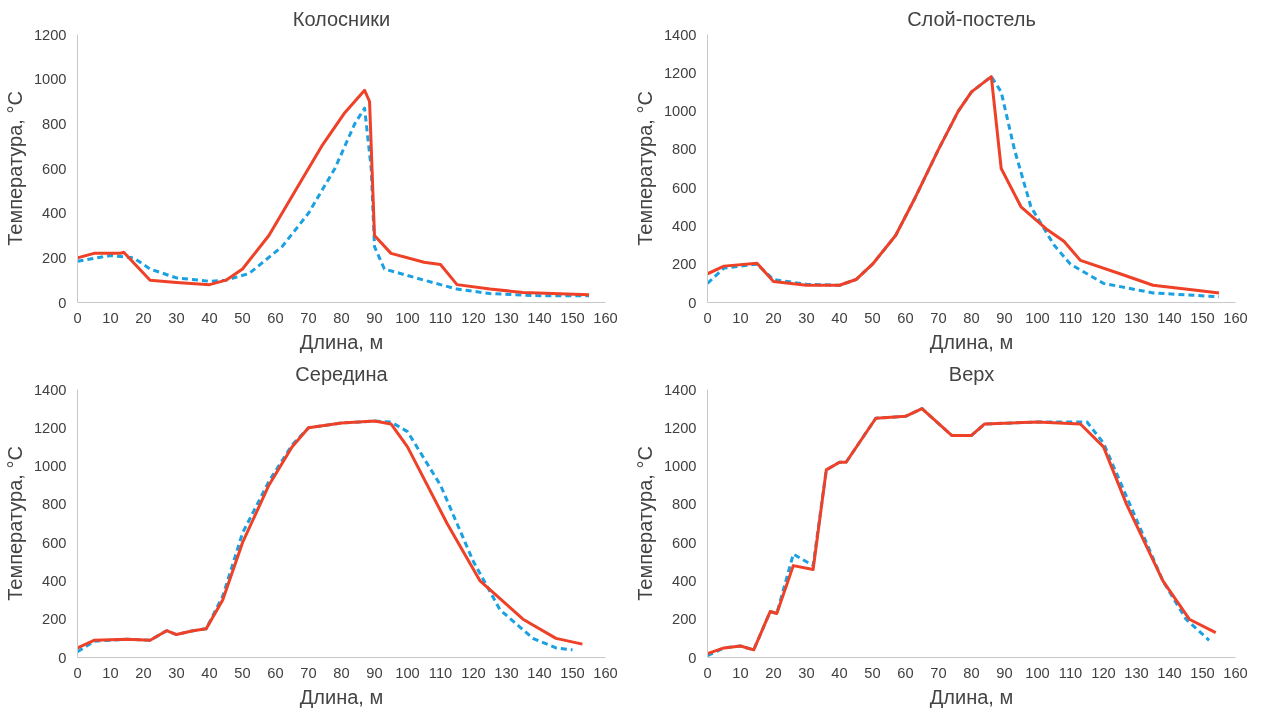 The image size is (1274, 723). Describe the element at coordinates (971, 18) in the screenshot. I see `chart-title: Слой-постель` at that location.